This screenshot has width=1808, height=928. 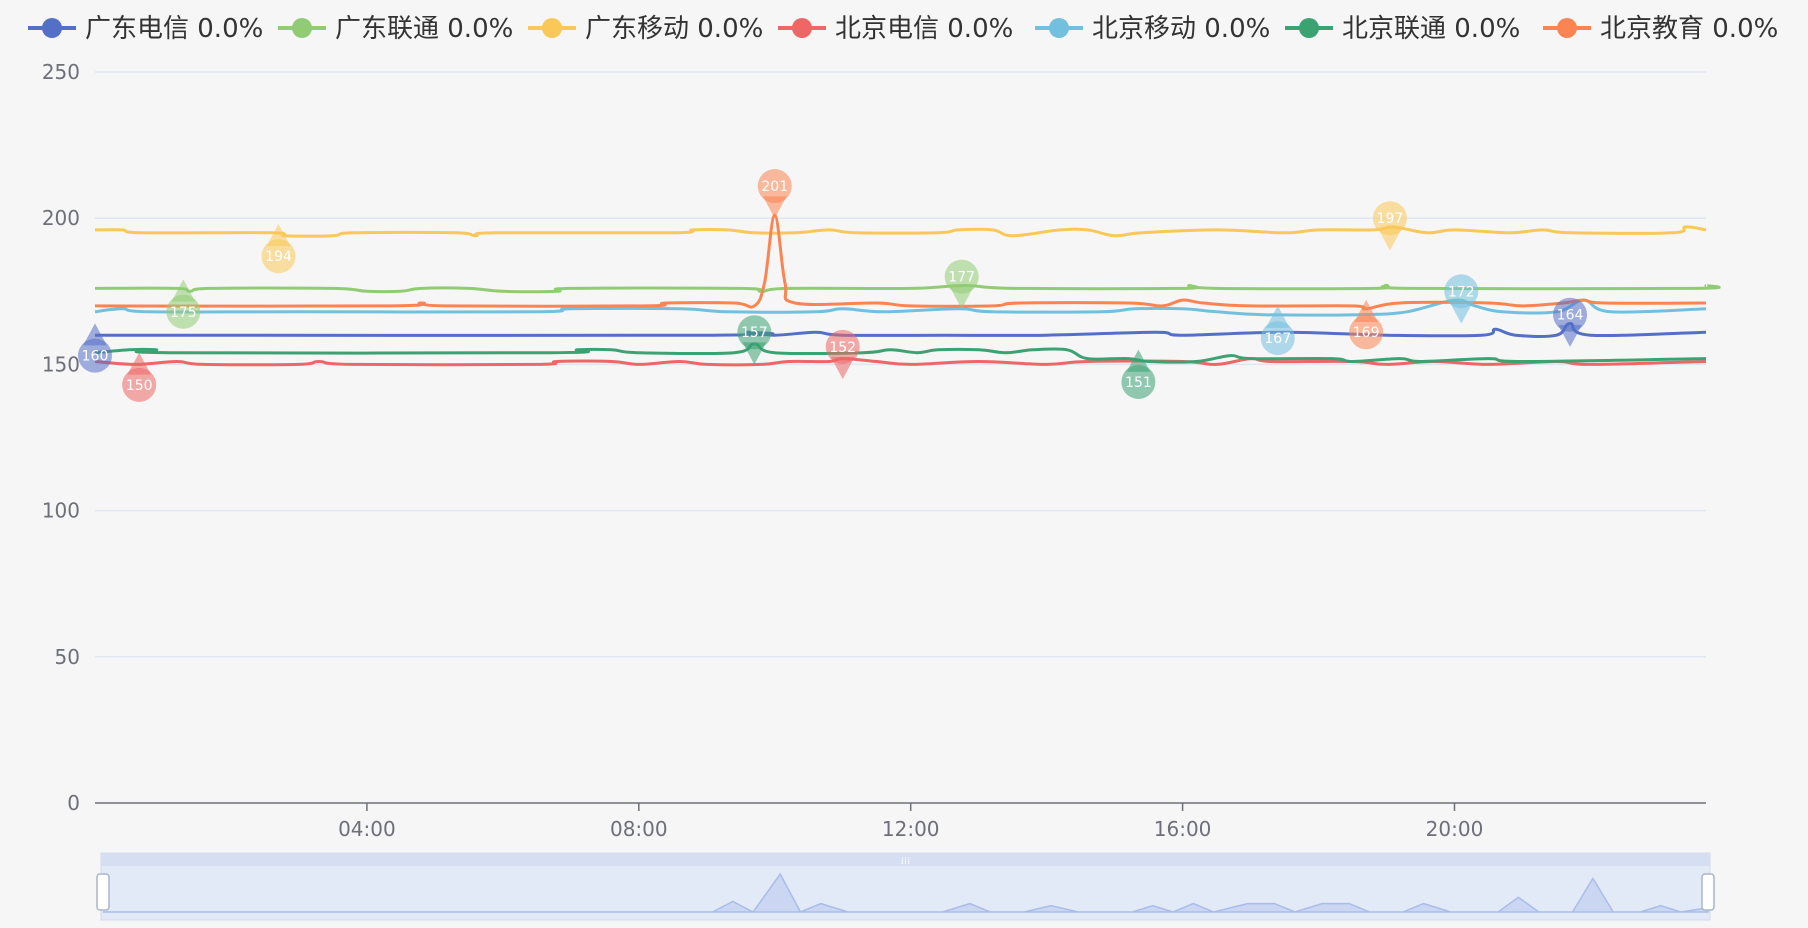 I want to click on marker-label: 169, so click(x=1366, y=333).